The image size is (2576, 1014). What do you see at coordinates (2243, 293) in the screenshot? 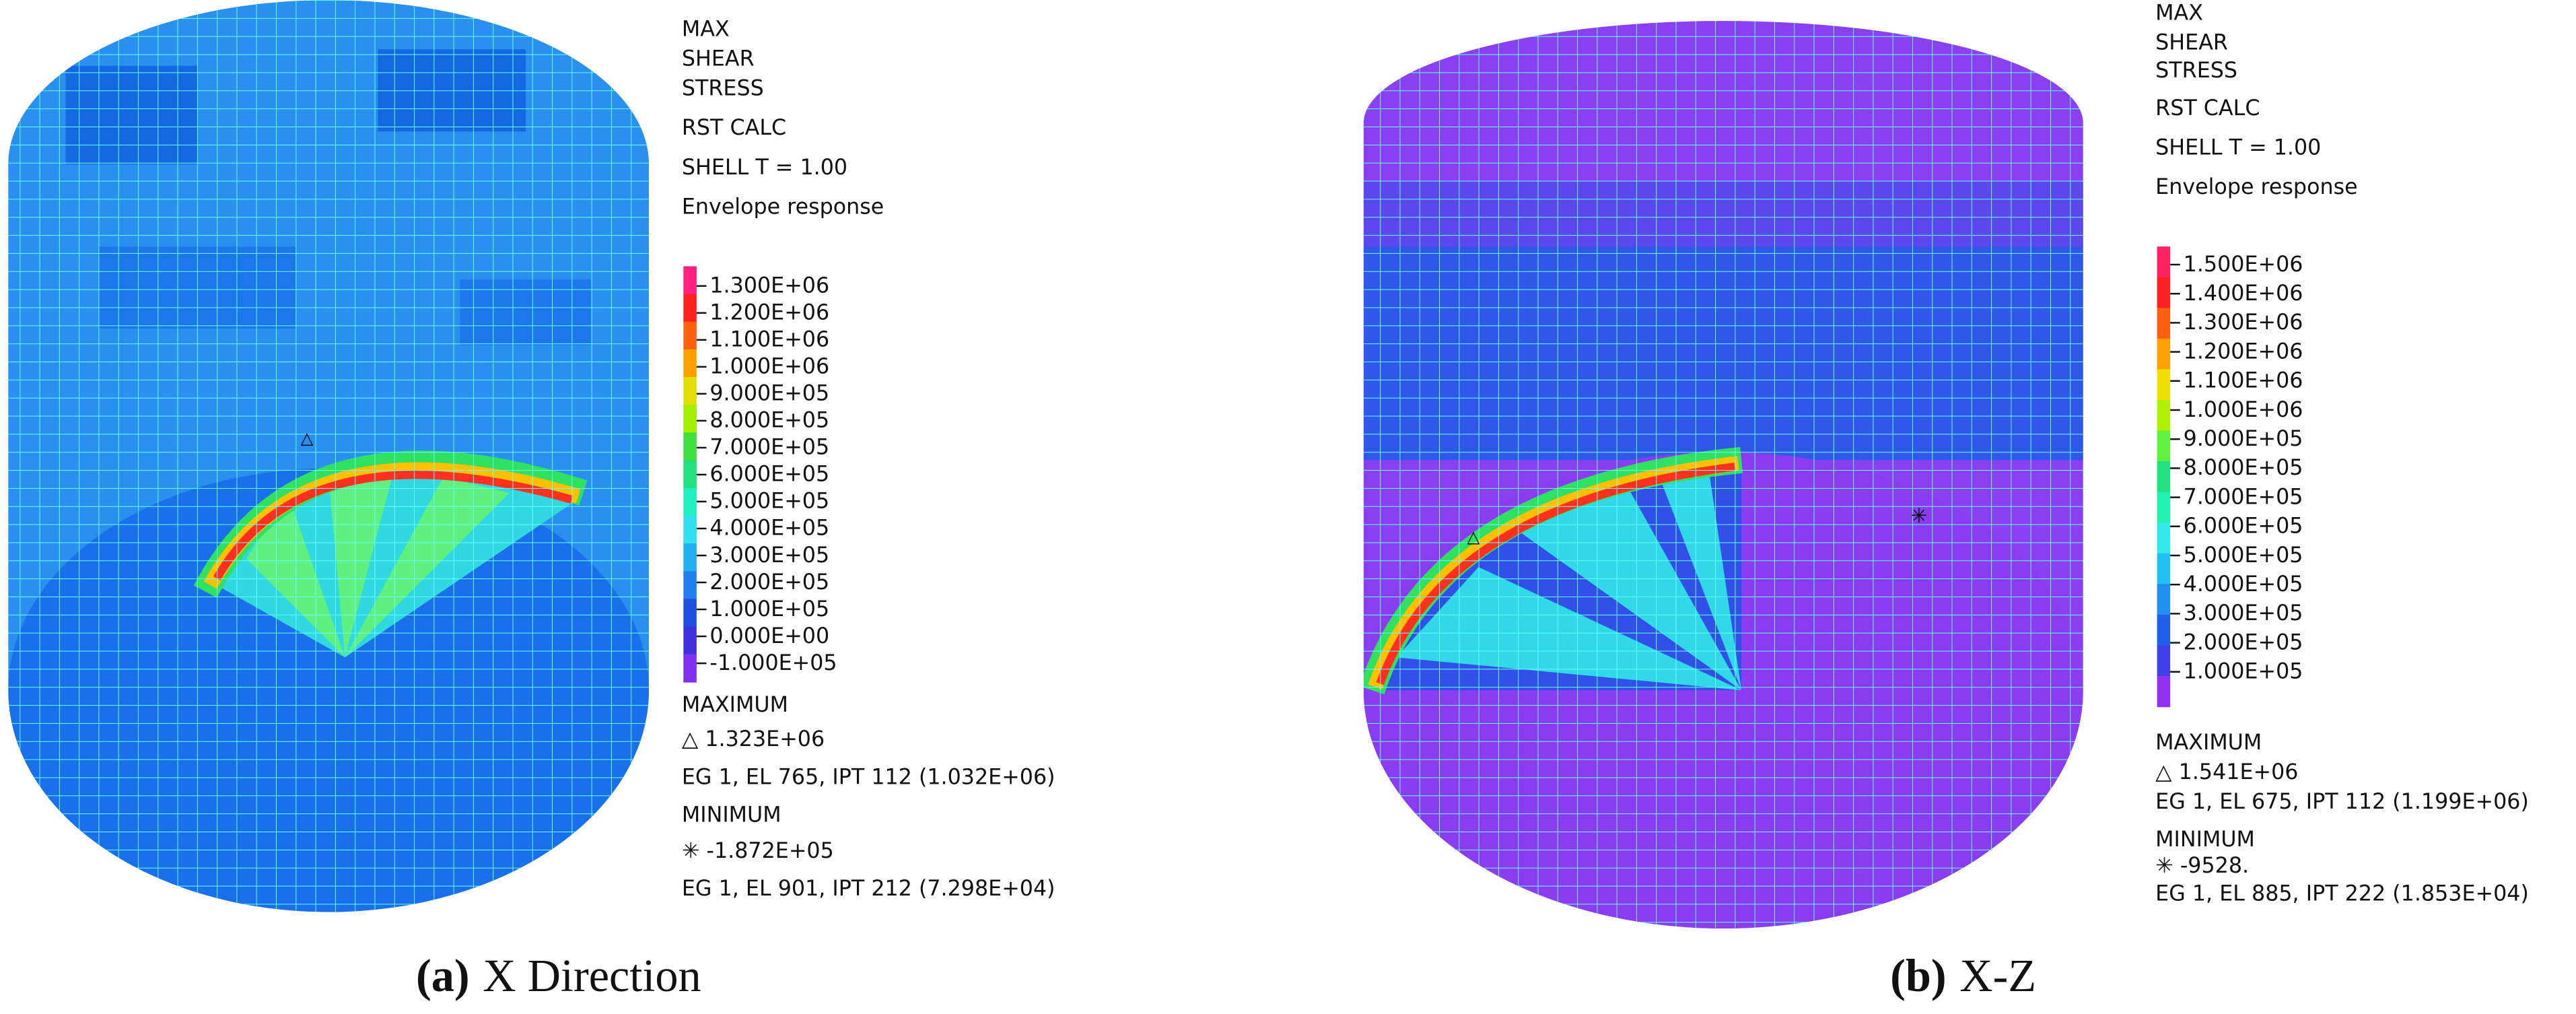
I see `level-label: 1.400E+06` at bounding box center [2243, 293].